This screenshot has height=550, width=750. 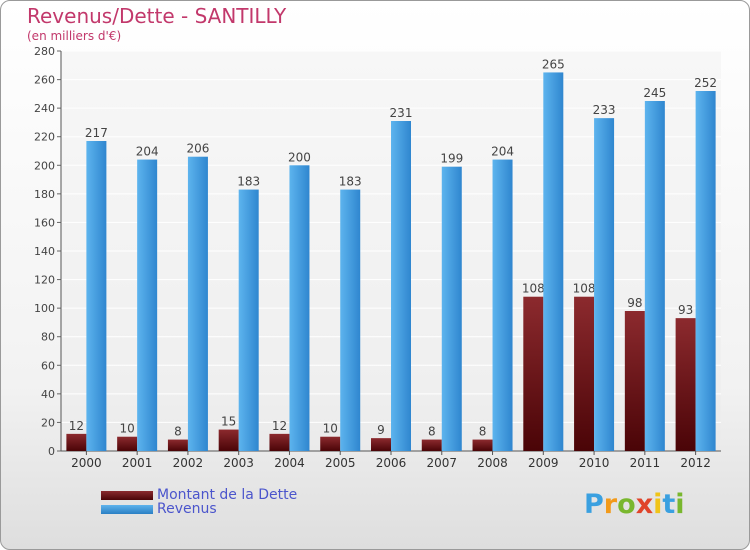 I want to click on legend-item-dette: Montant de la Dette, so click(x=199, y=495).